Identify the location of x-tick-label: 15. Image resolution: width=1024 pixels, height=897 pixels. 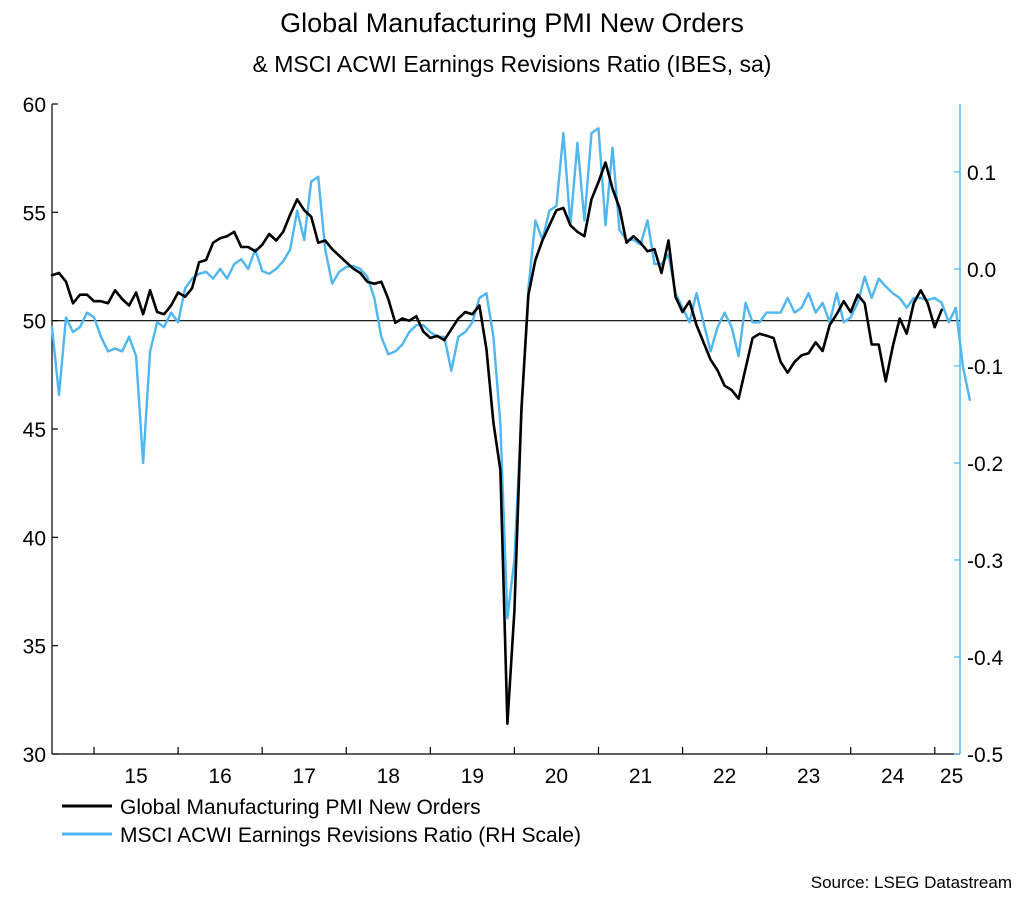
(135, 776).